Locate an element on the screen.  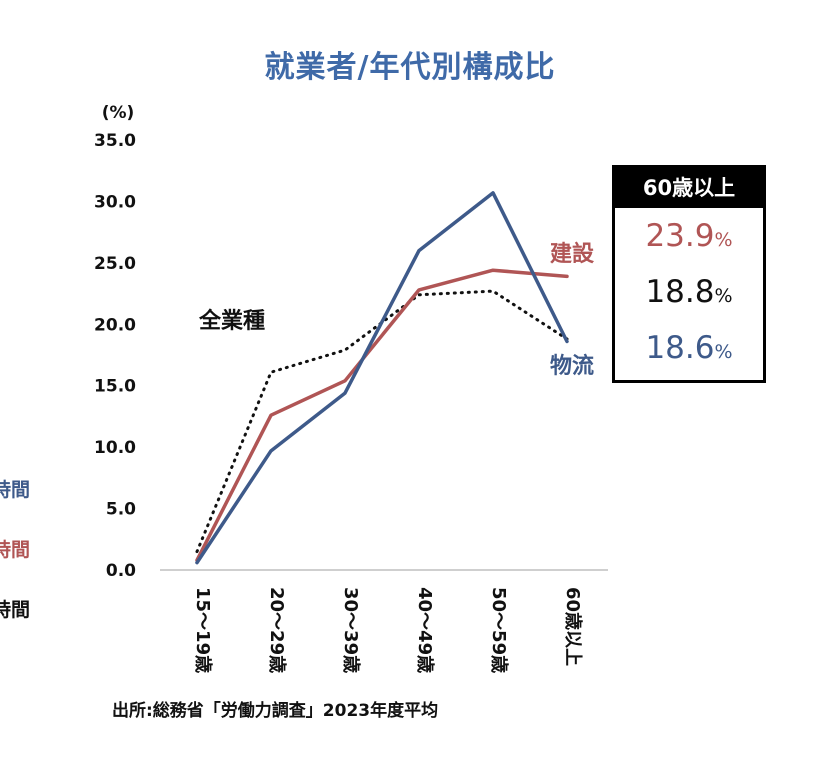
chart-title: 就業者/年代別構成比 is located at coordinates (410, 67).